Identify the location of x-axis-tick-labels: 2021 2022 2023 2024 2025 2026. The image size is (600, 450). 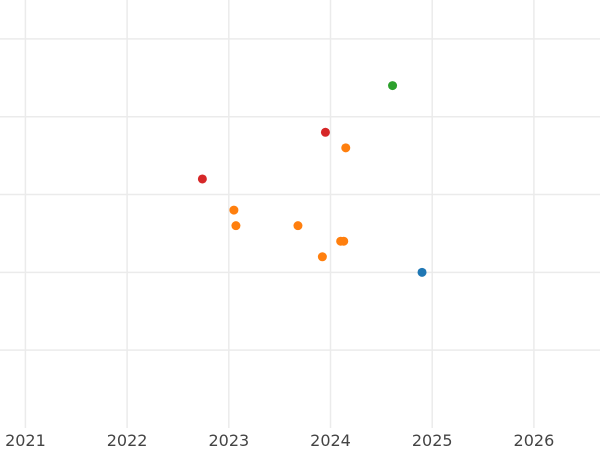
(279, 440).